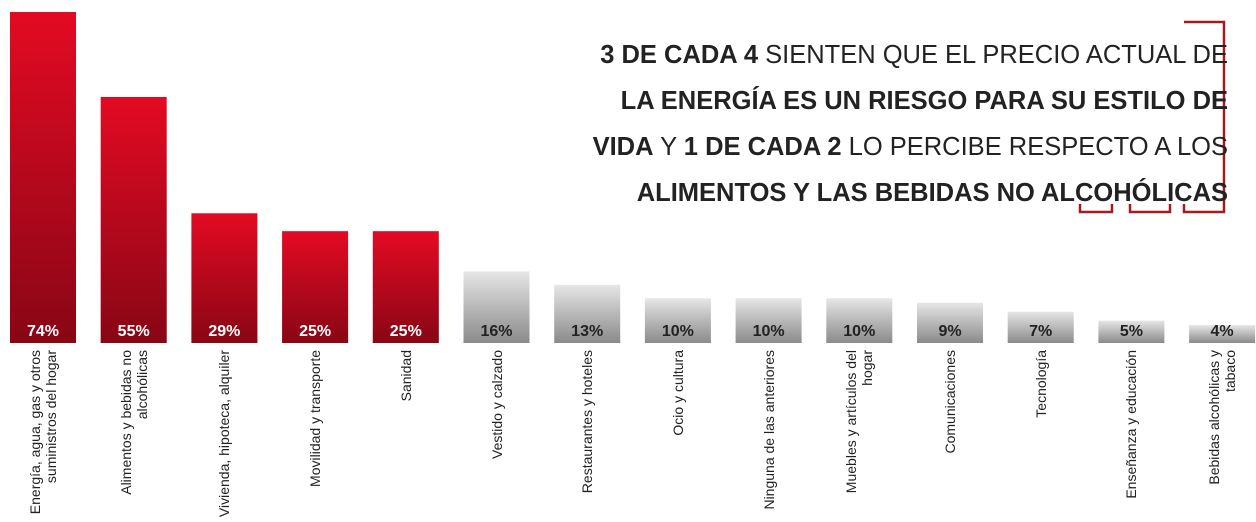 The image size is (1256, 522). I want to click on value-label: 4%, so click(1222, 331).